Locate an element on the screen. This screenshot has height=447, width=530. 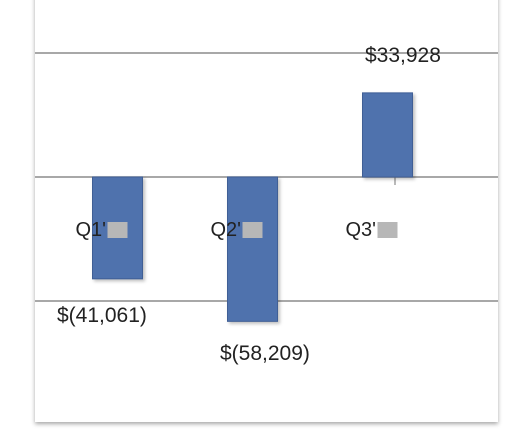
category-labels: Q1' Q2' Q3' is located at coordinates (237, 230).